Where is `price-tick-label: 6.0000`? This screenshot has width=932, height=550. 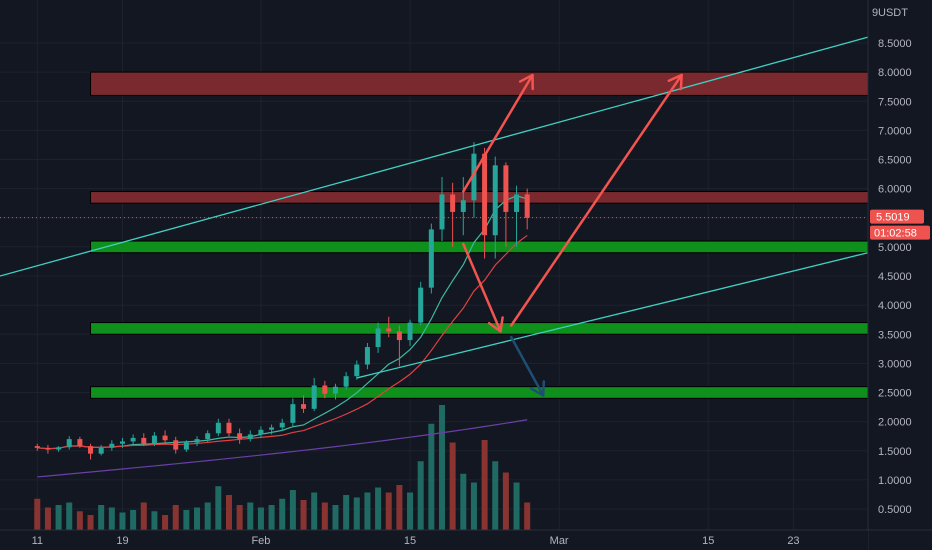
price-tick-label: 6.0000 is located at coordinates (895, 190).